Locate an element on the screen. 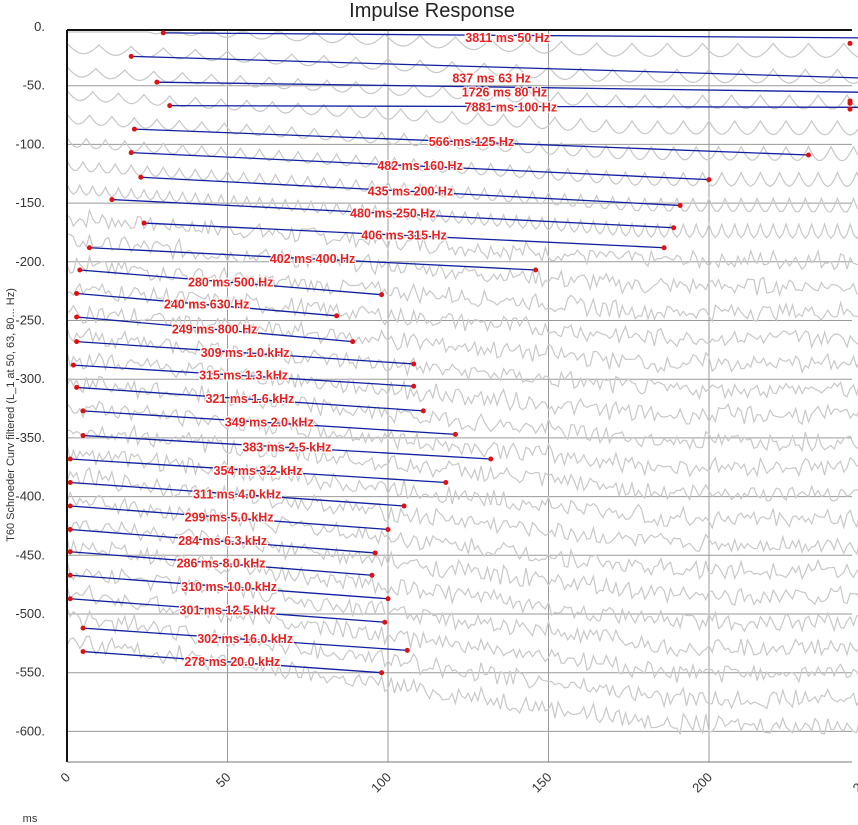  x-tick-label: 0 is located at coordinates (65, 778).